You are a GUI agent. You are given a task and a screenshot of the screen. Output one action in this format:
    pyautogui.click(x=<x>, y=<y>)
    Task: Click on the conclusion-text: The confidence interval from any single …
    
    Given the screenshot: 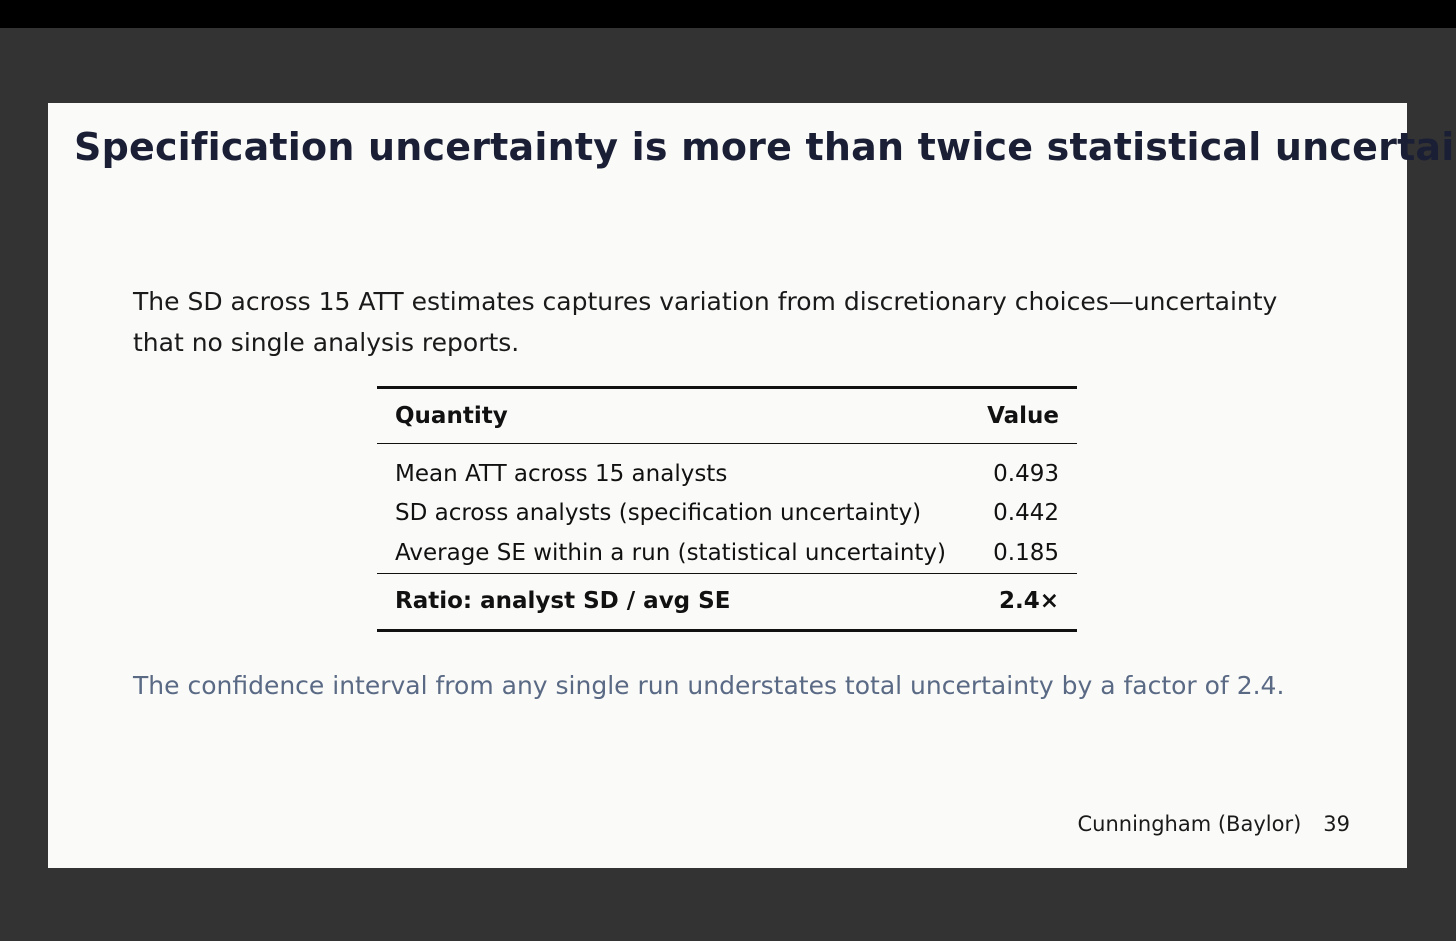 What is the action you would take?
    pyautogui.click(x=709, y=685)
    